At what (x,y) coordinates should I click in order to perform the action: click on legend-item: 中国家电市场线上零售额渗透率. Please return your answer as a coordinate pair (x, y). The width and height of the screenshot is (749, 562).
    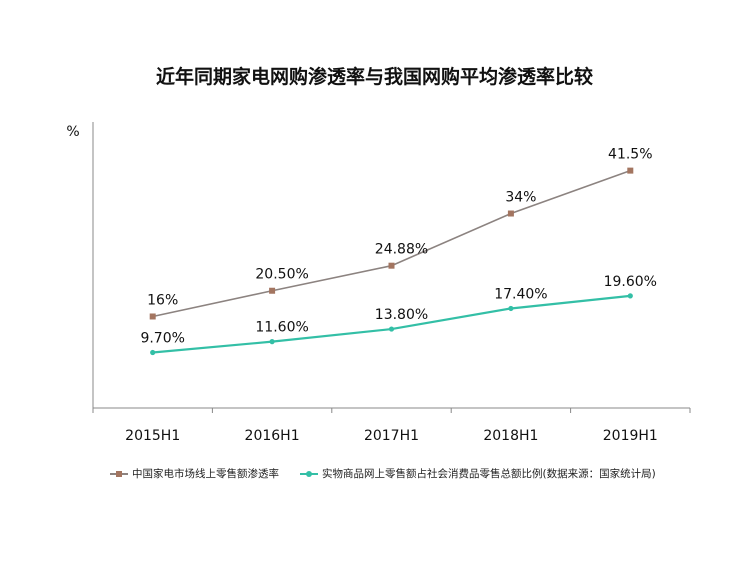
    Looking at the image, I should click on (194, 473).